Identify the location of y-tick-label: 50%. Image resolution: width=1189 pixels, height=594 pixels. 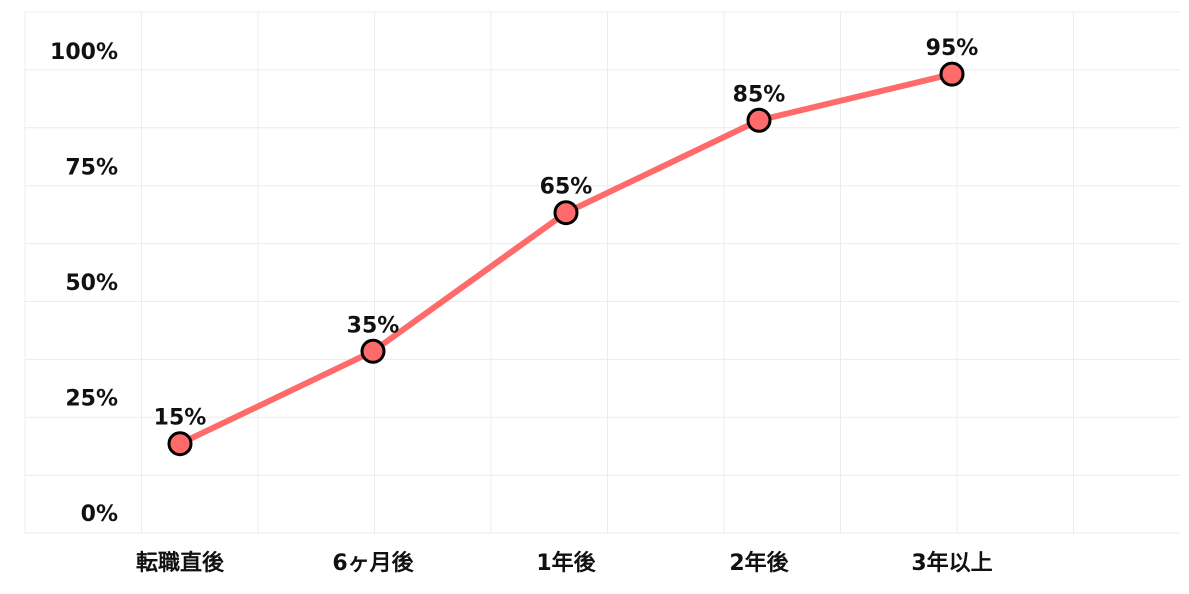
(91, 283).